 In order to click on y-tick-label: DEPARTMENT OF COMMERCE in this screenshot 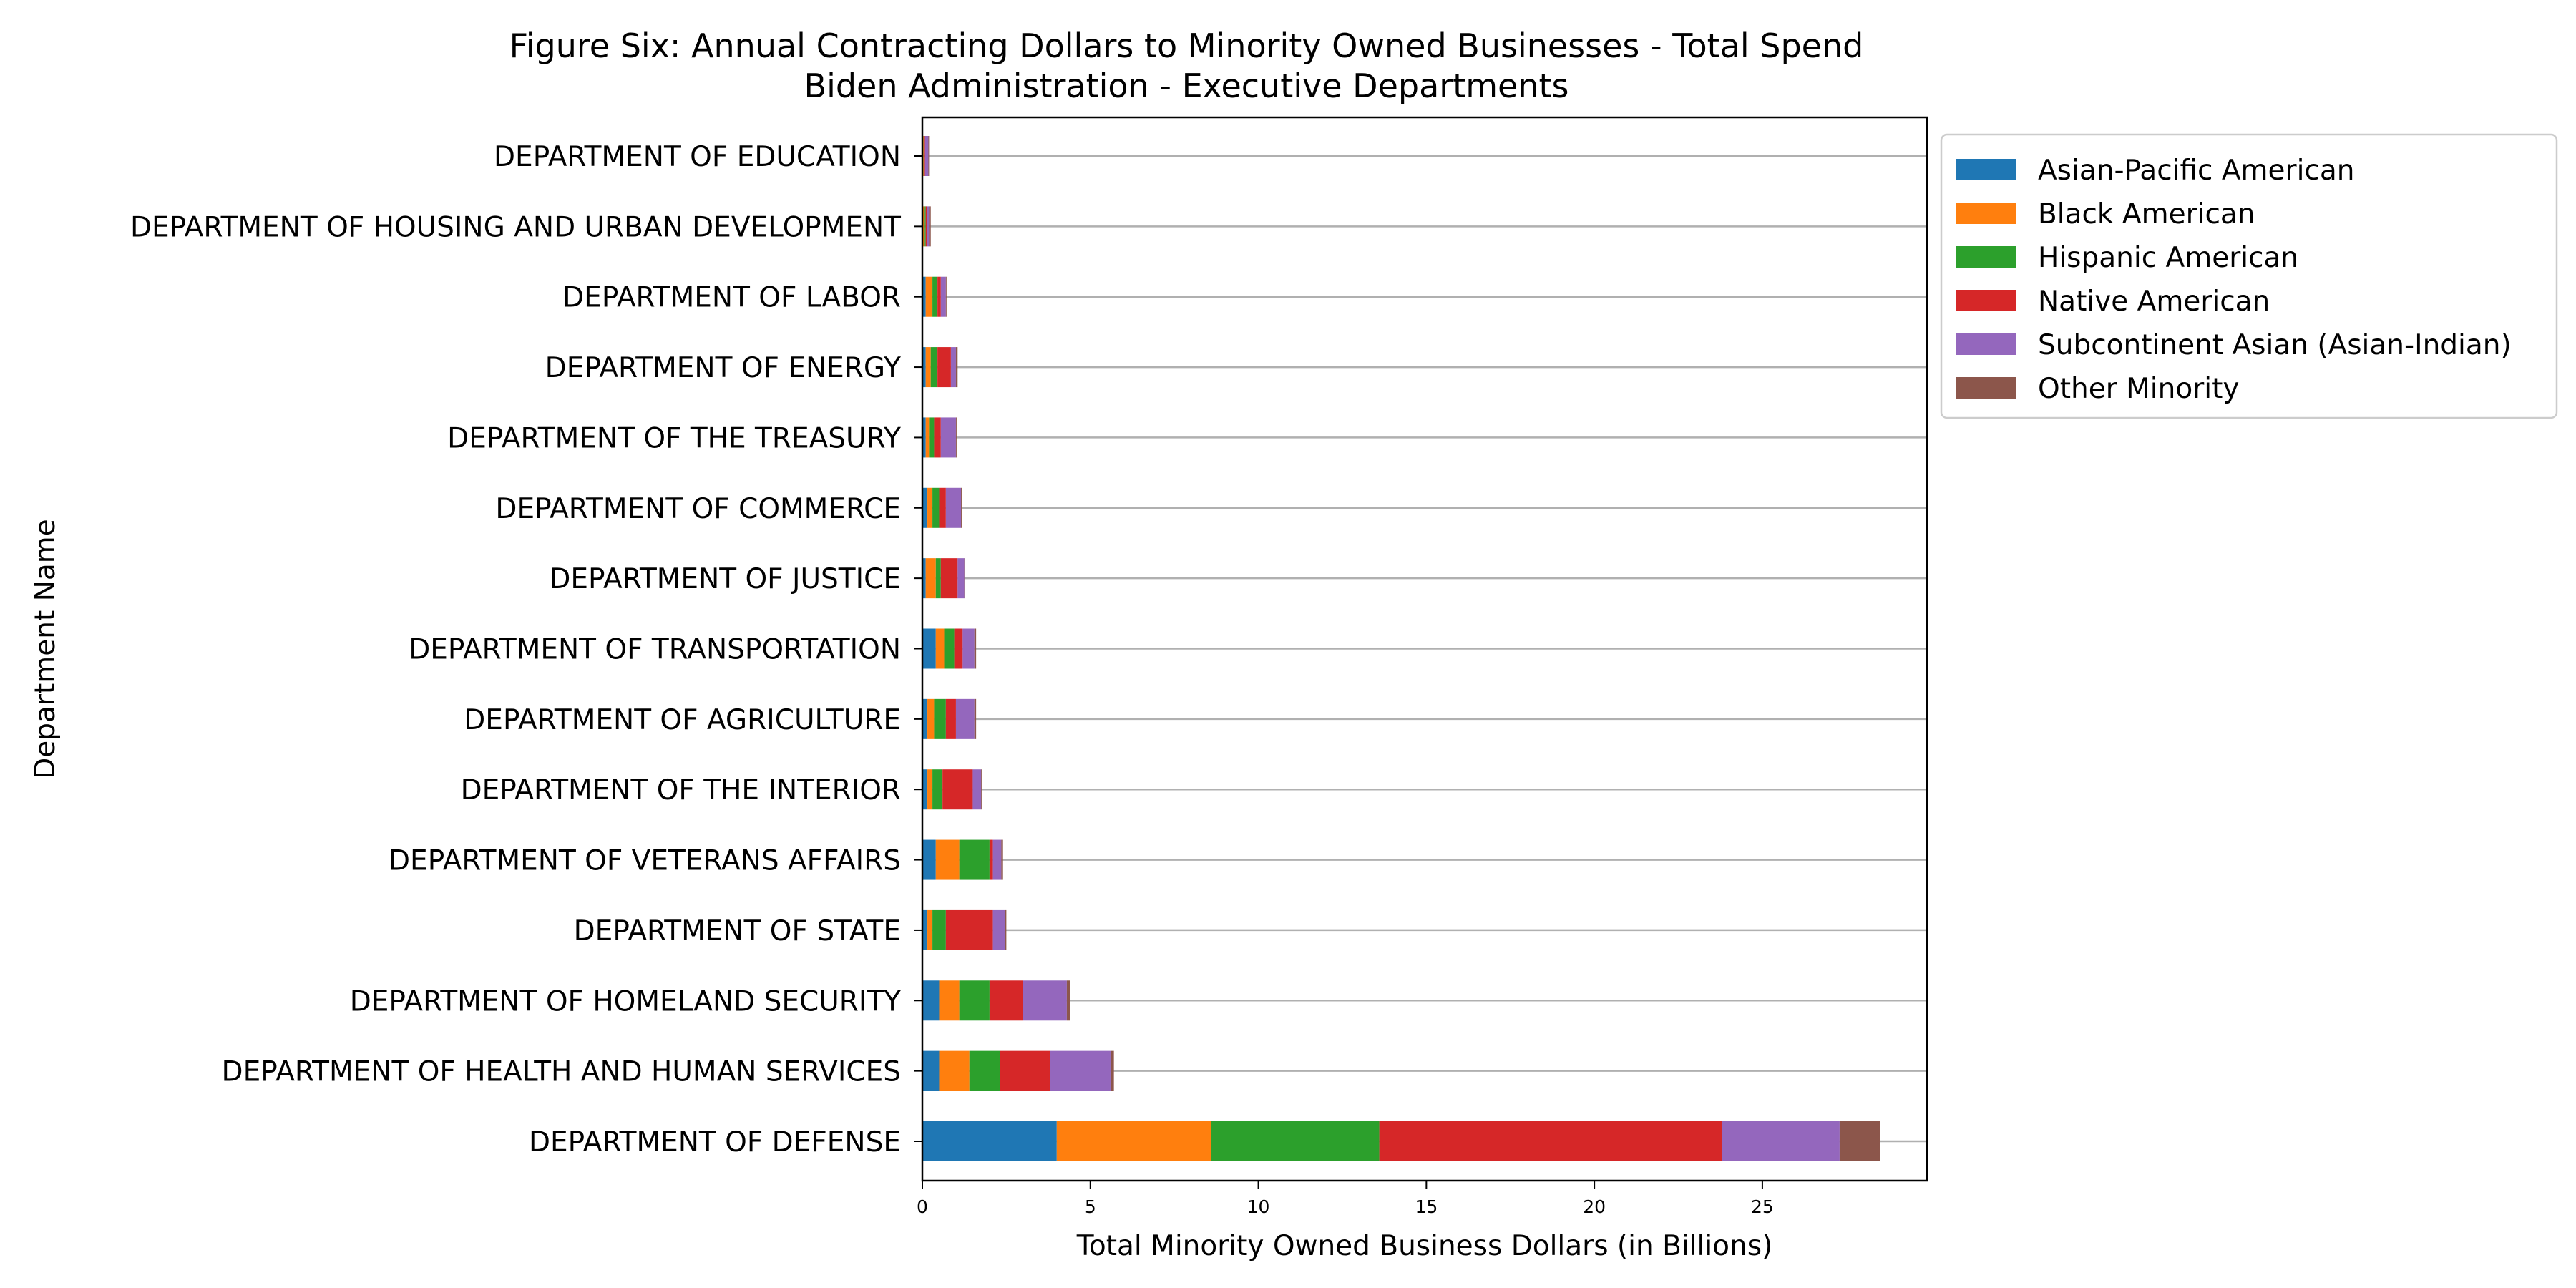, I will do `click(698, 509)`.